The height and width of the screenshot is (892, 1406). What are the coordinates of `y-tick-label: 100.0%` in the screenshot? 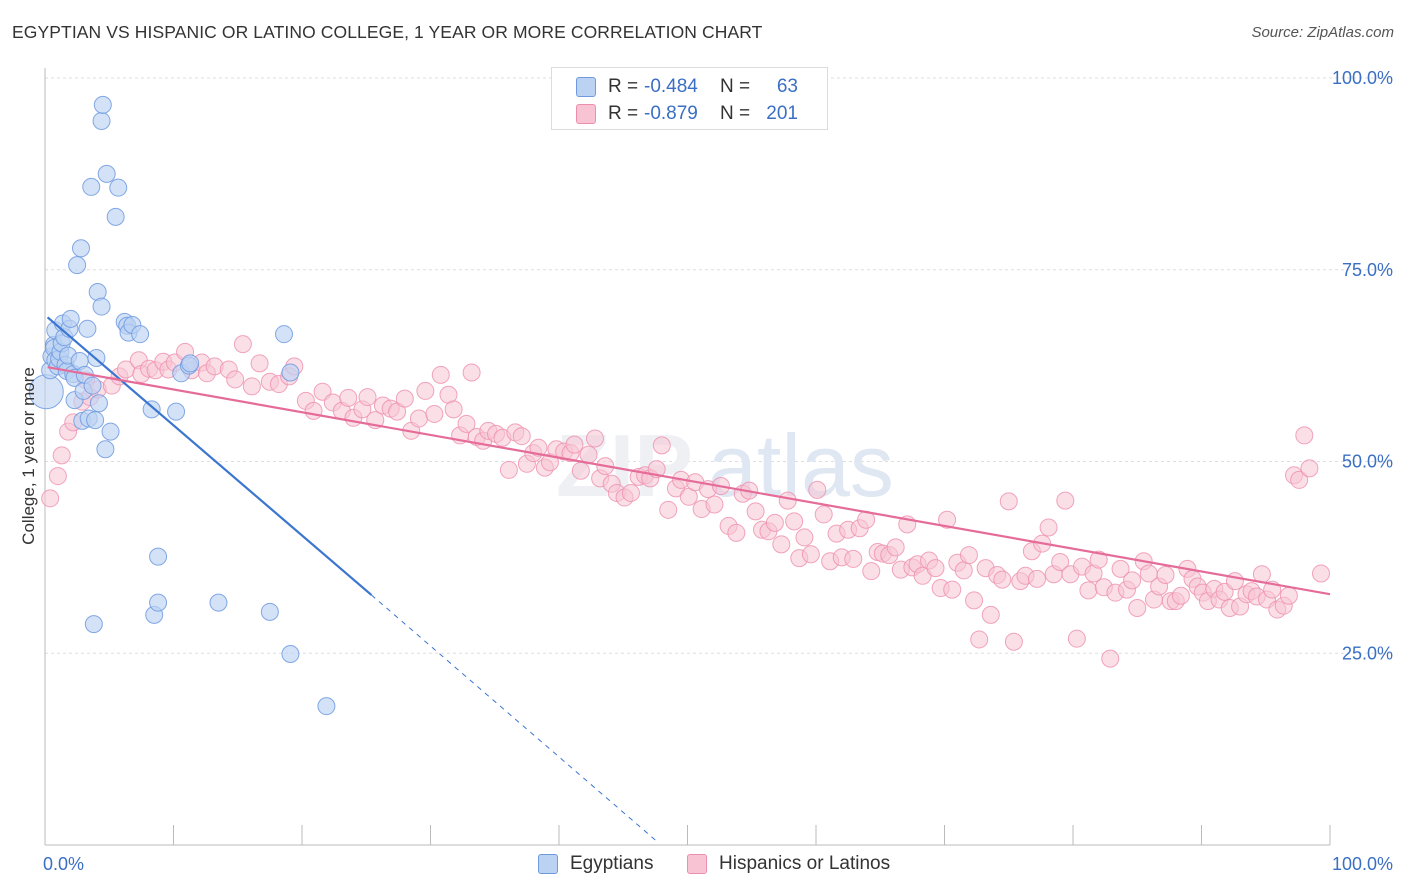 It's located at (1362, 78).